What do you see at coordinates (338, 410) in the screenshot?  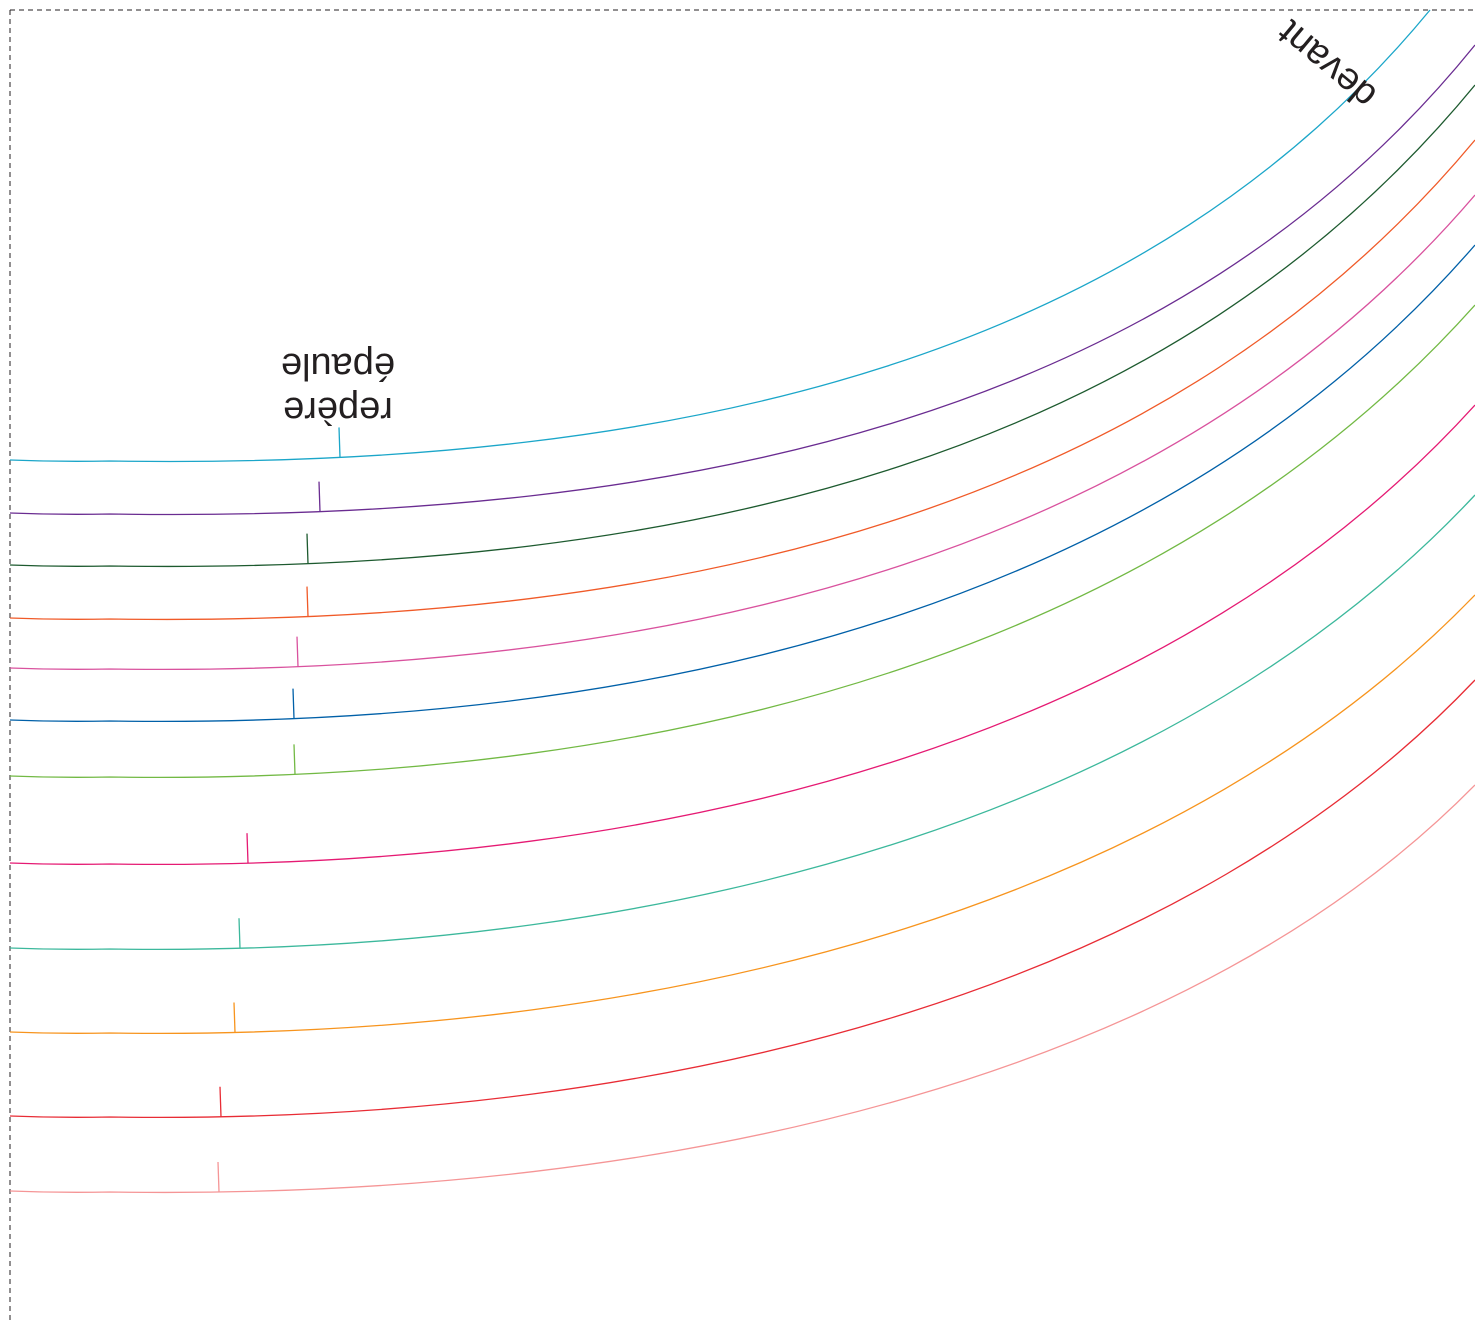 I see `shoulder-label-line1: repère` at bounding box center [338, 410].